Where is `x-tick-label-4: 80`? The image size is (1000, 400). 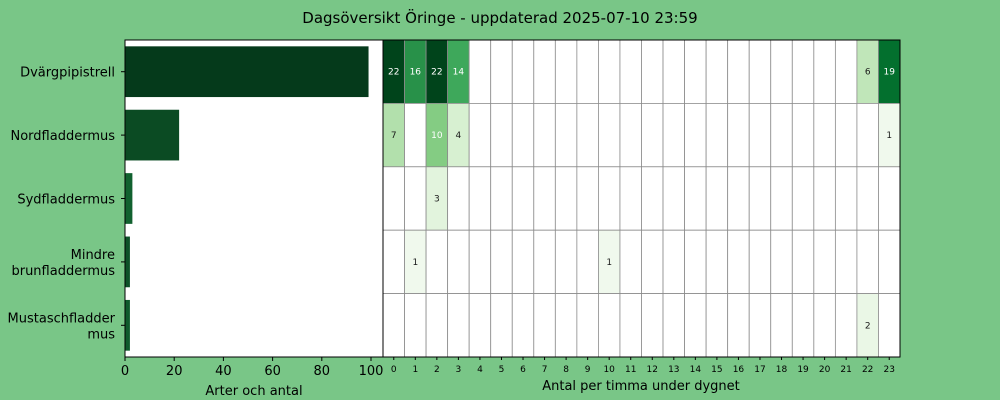
x-tick-label-4: 80 is located at coordinates (322, 371).